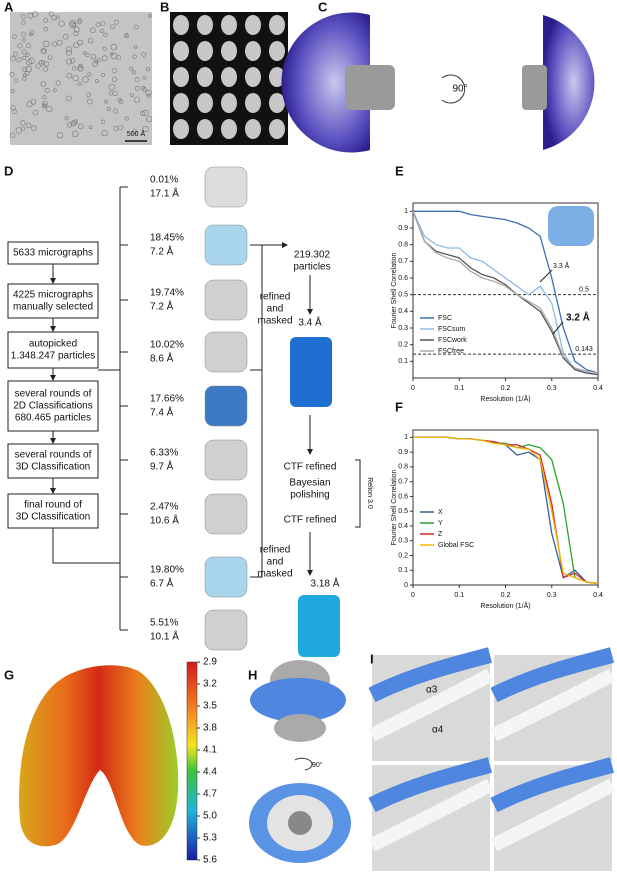 This screenshot has width=617, height=877. What do you see at coordinates (403, 345) in the screenshot?
I see `y-tick-label: 0.2` at bounding box center [403, 345].